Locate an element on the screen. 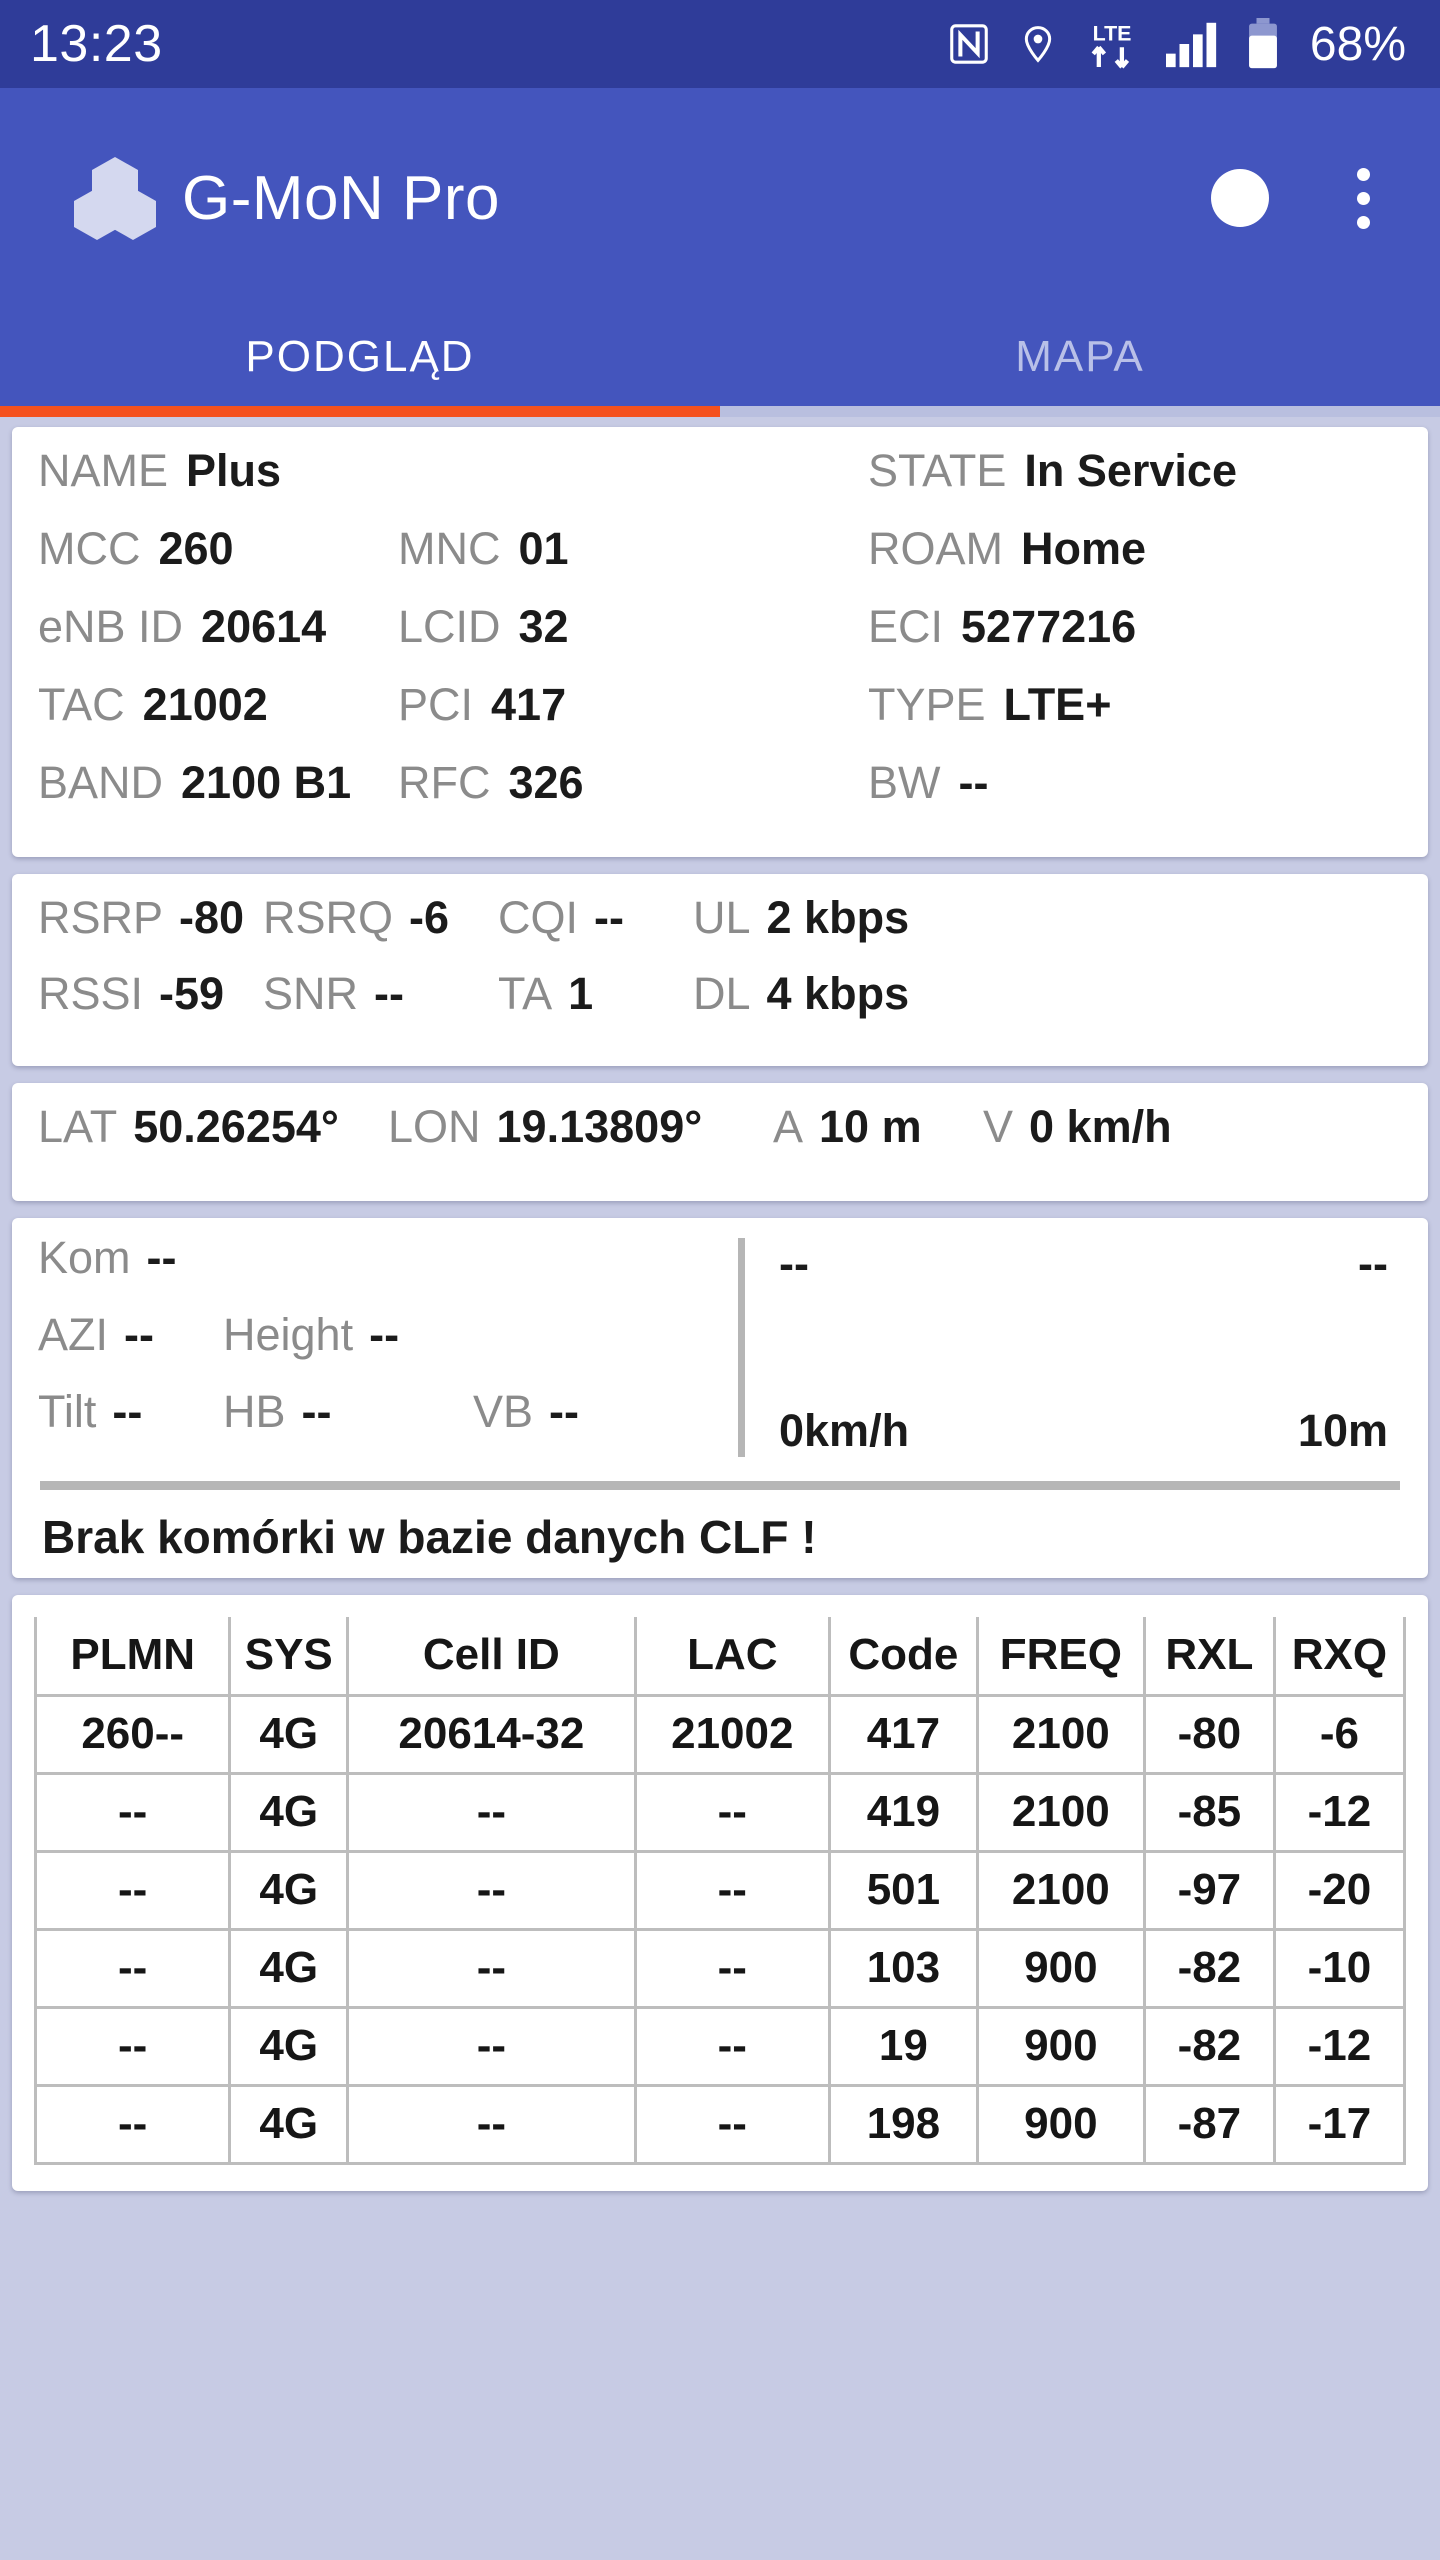 This screenshot has width=1440, height=2560. field-enb-id: eNB ID 20614 is located at coordinates (218, 627).